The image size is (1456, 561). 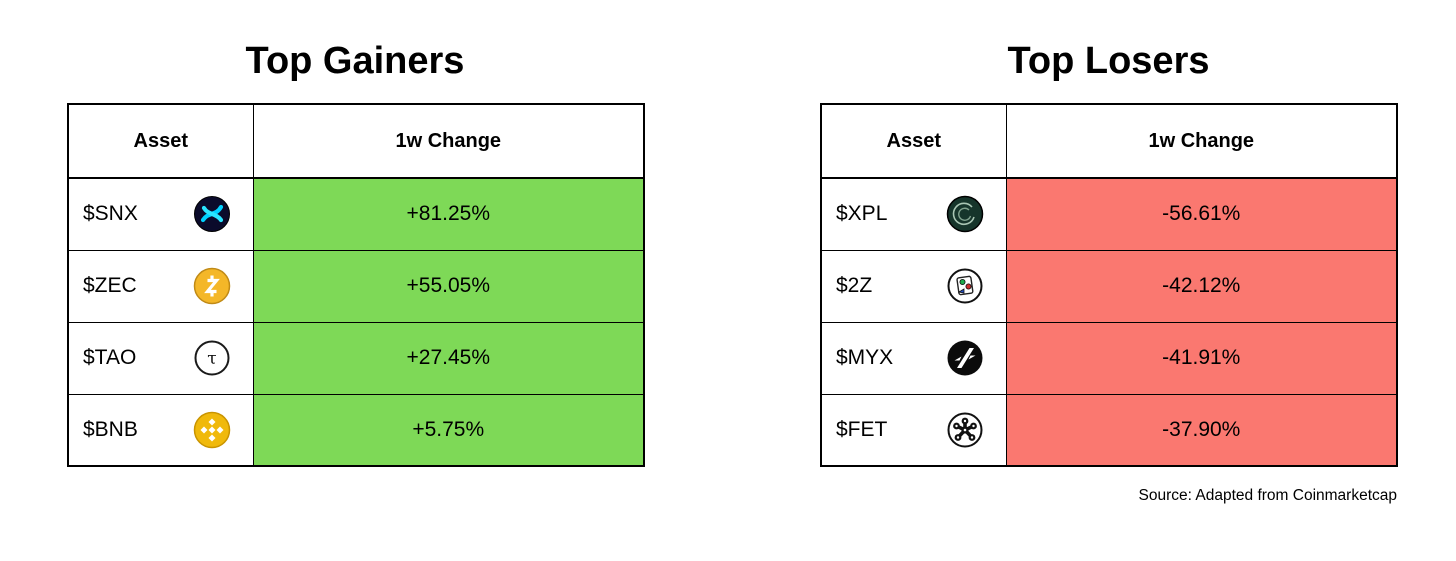 I want to click on xpl-coin-icon, so click(x=965, y=214).